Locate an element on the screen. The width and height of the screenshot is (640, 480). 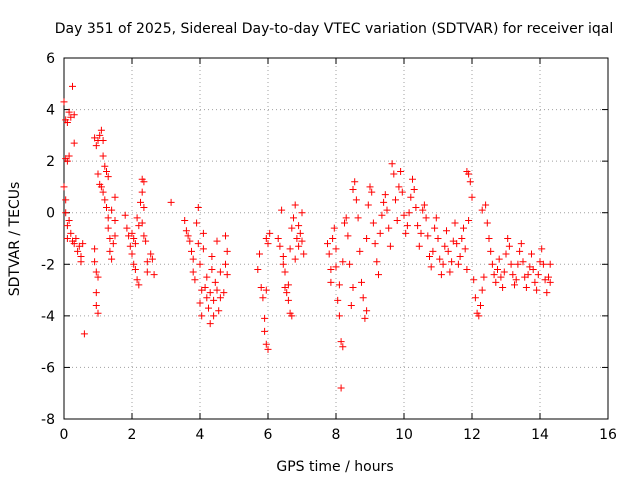
y-axis-tick-labels: -8 -6 -4 -2 0 2 4 6 is located at coordinates (48, 239).